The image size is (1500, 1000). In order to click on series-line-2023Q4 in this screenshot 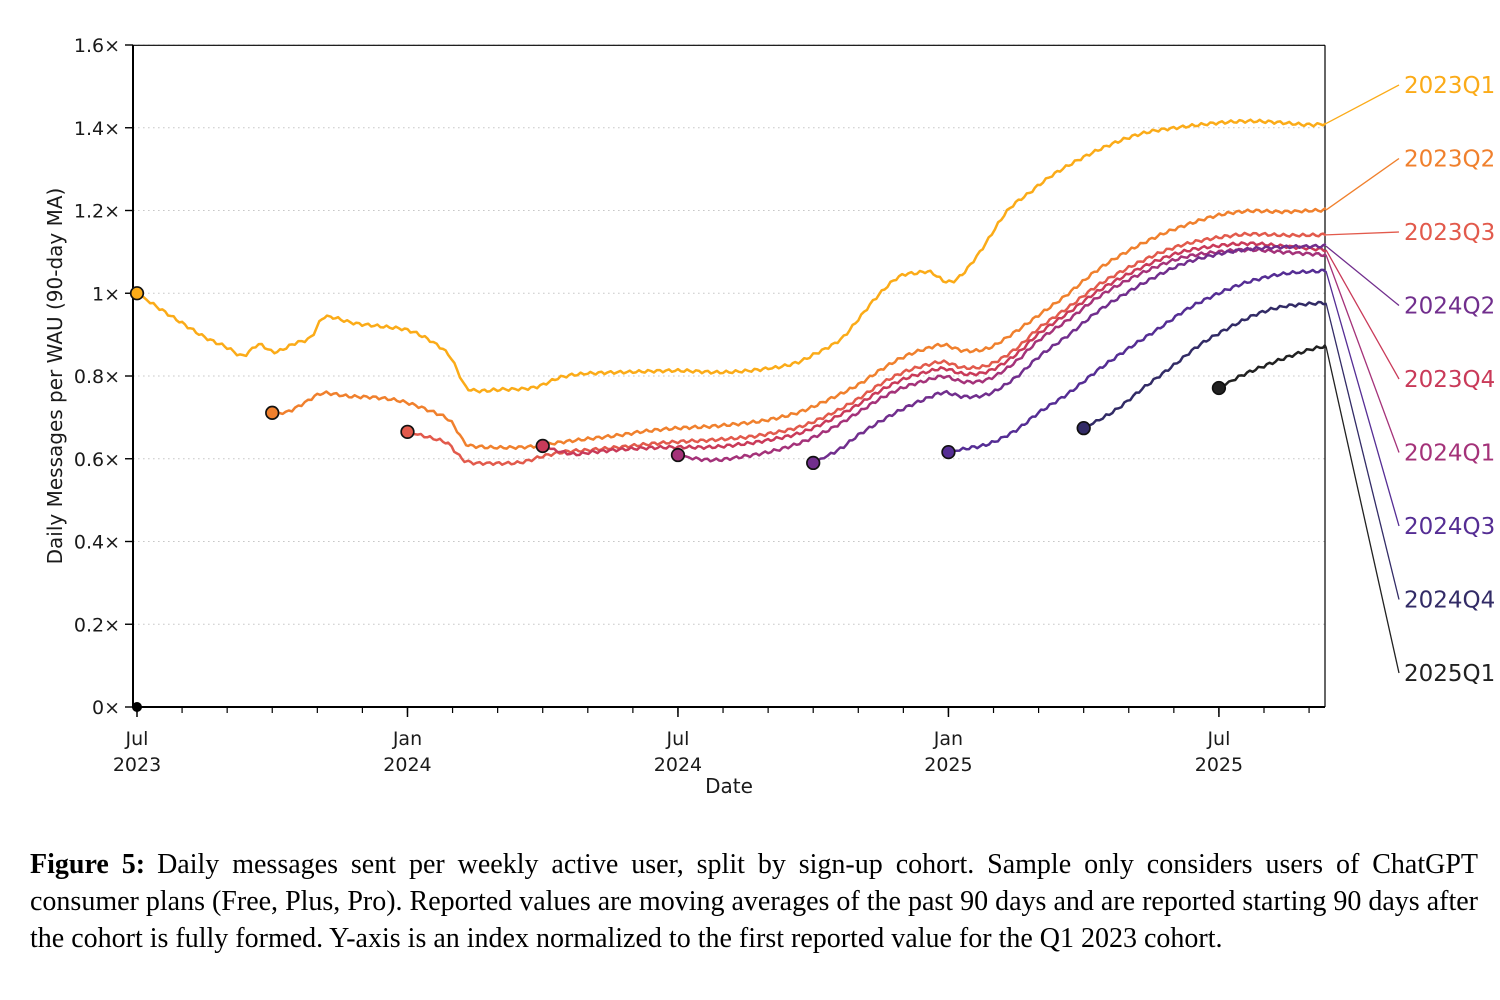, I will do `click(934, 349)`.